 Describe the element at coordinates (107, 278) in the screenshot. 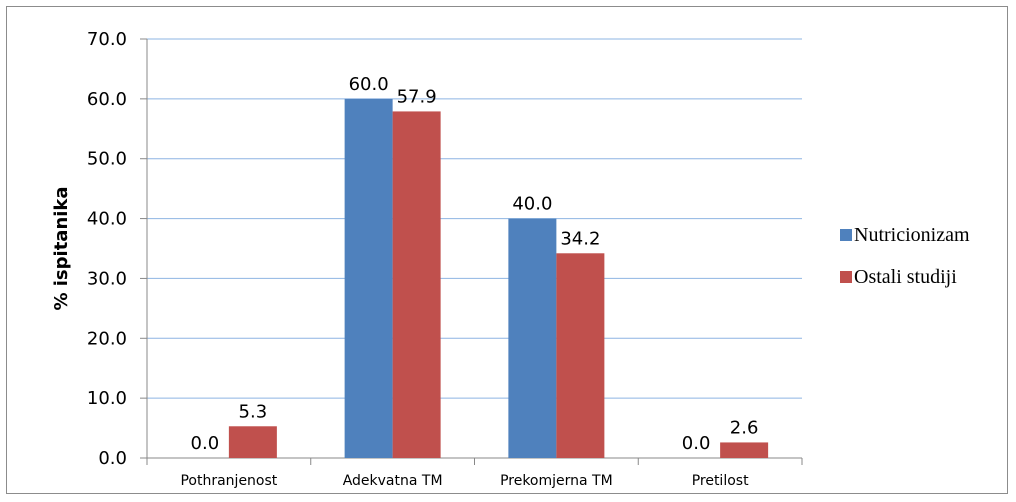

I see `y-tick-label: 30.0` at that location.